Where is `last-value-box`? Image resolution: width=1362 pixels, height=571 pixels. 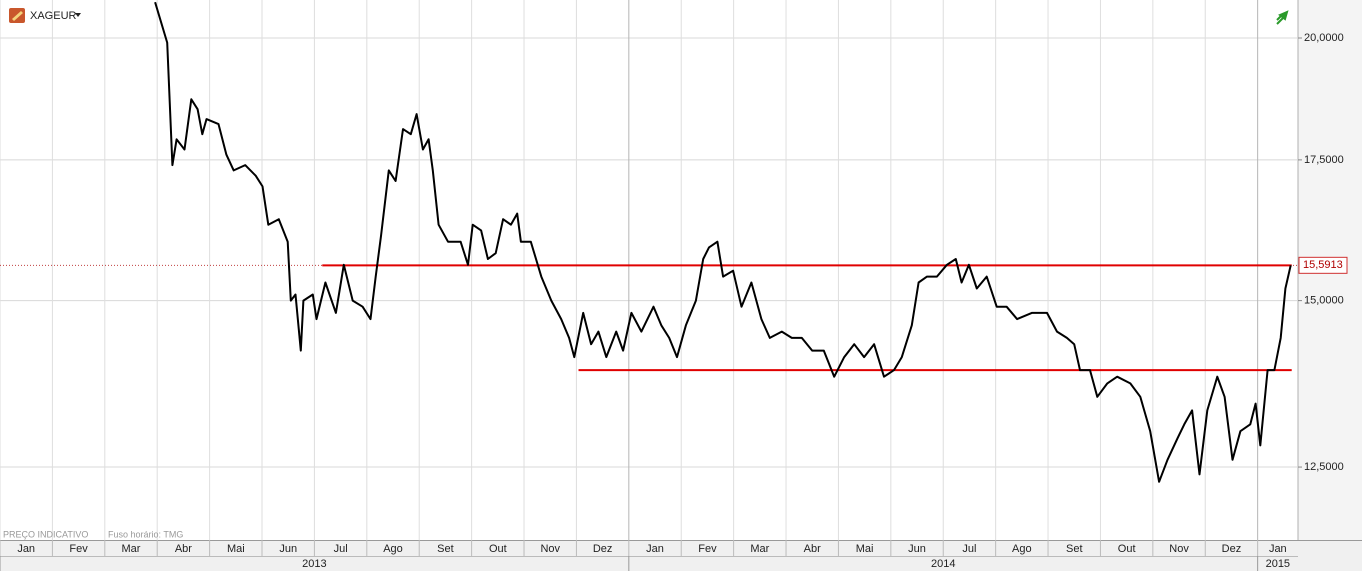
last-value-box is located at coordinates (1323, 265).